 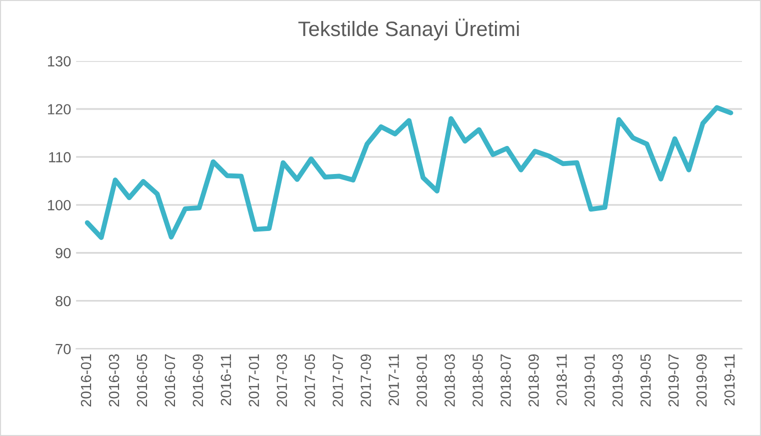 I want to click on x-tick-label: 2019-05, so click(x=645, y=380).